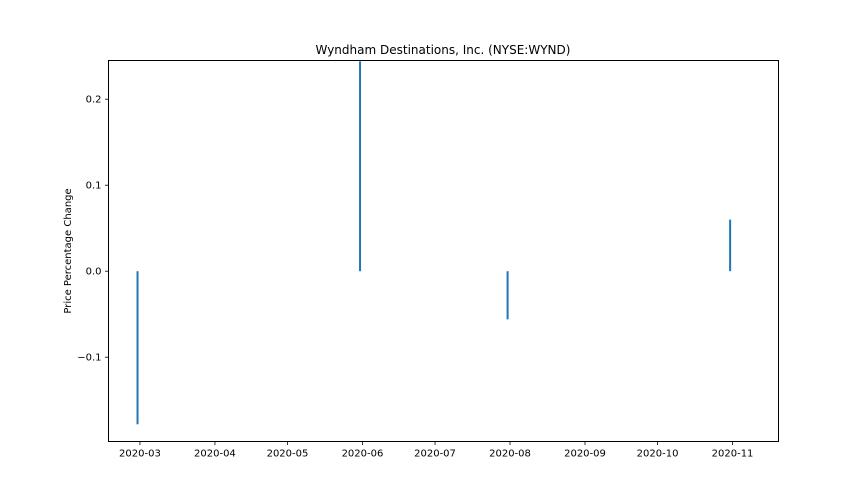 The image size is (864, 504). I want to click on x-tick-label: 2020-03, so click(140, 454).